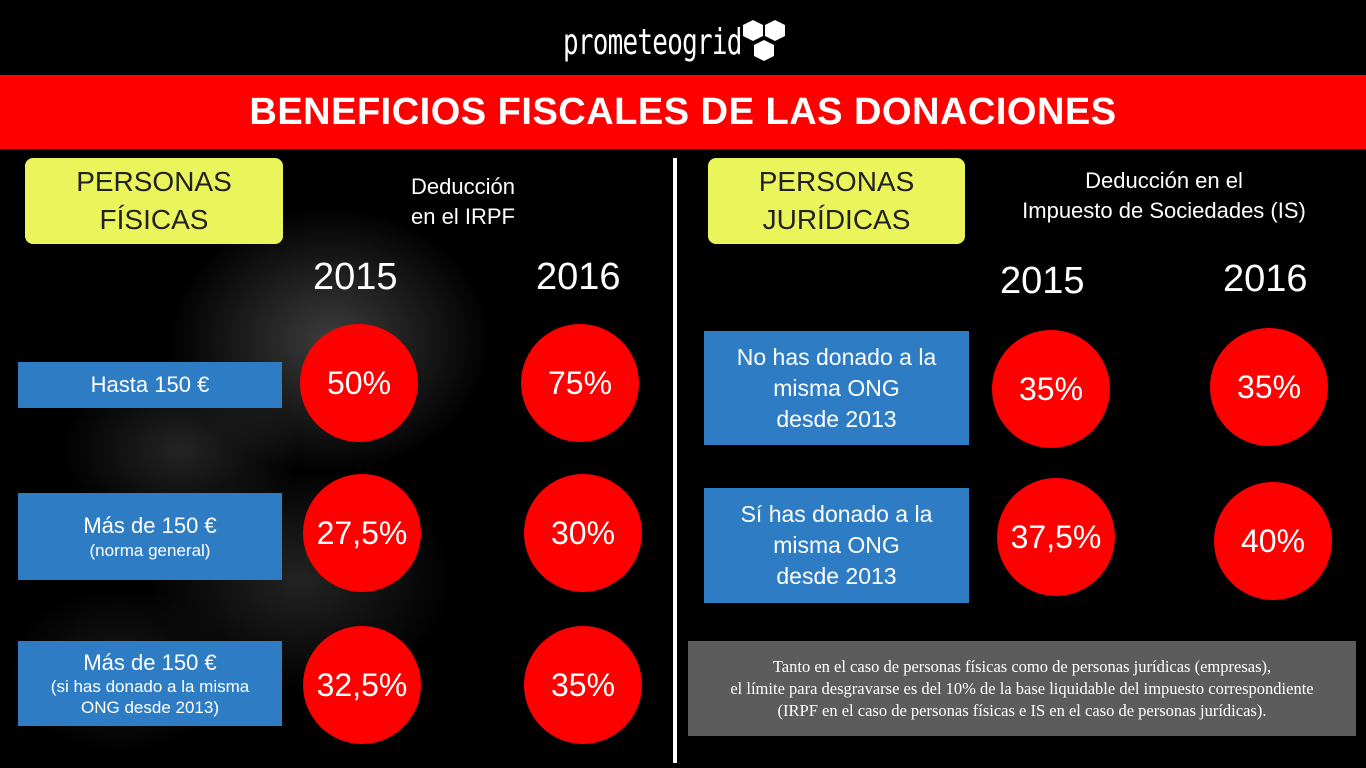  I want to click on logo: prometeogrid, so click(674, 42).